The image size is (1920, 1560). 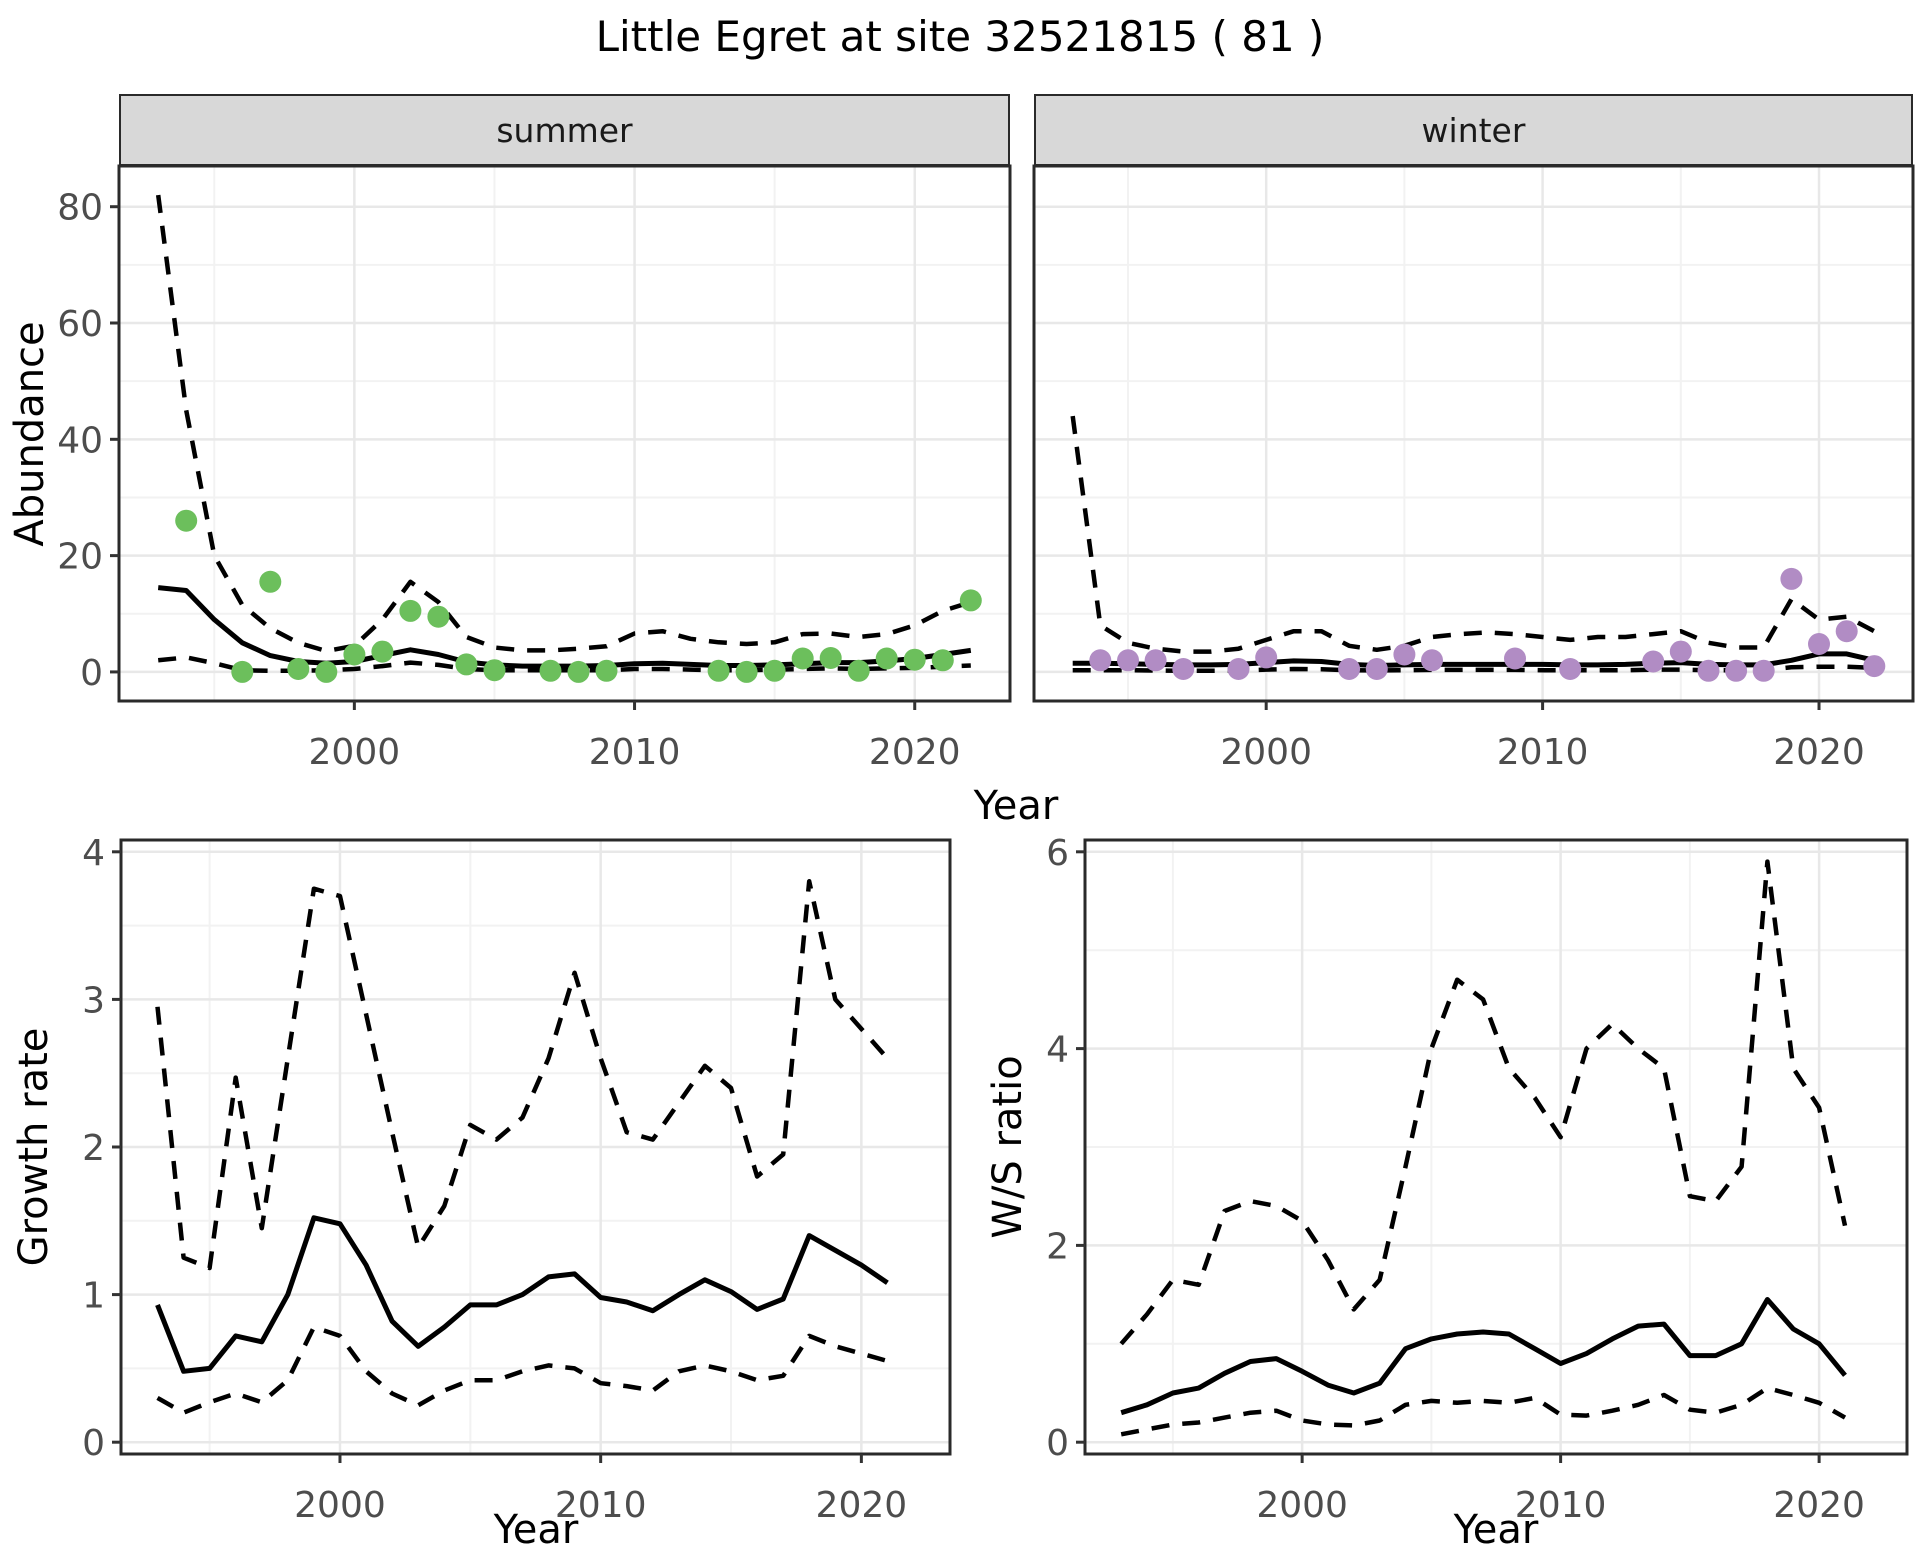 What do you see at coordinates (93, 1000) in the screenshot?
I see `svg-text: 3` at bounding box center [93, 1000].